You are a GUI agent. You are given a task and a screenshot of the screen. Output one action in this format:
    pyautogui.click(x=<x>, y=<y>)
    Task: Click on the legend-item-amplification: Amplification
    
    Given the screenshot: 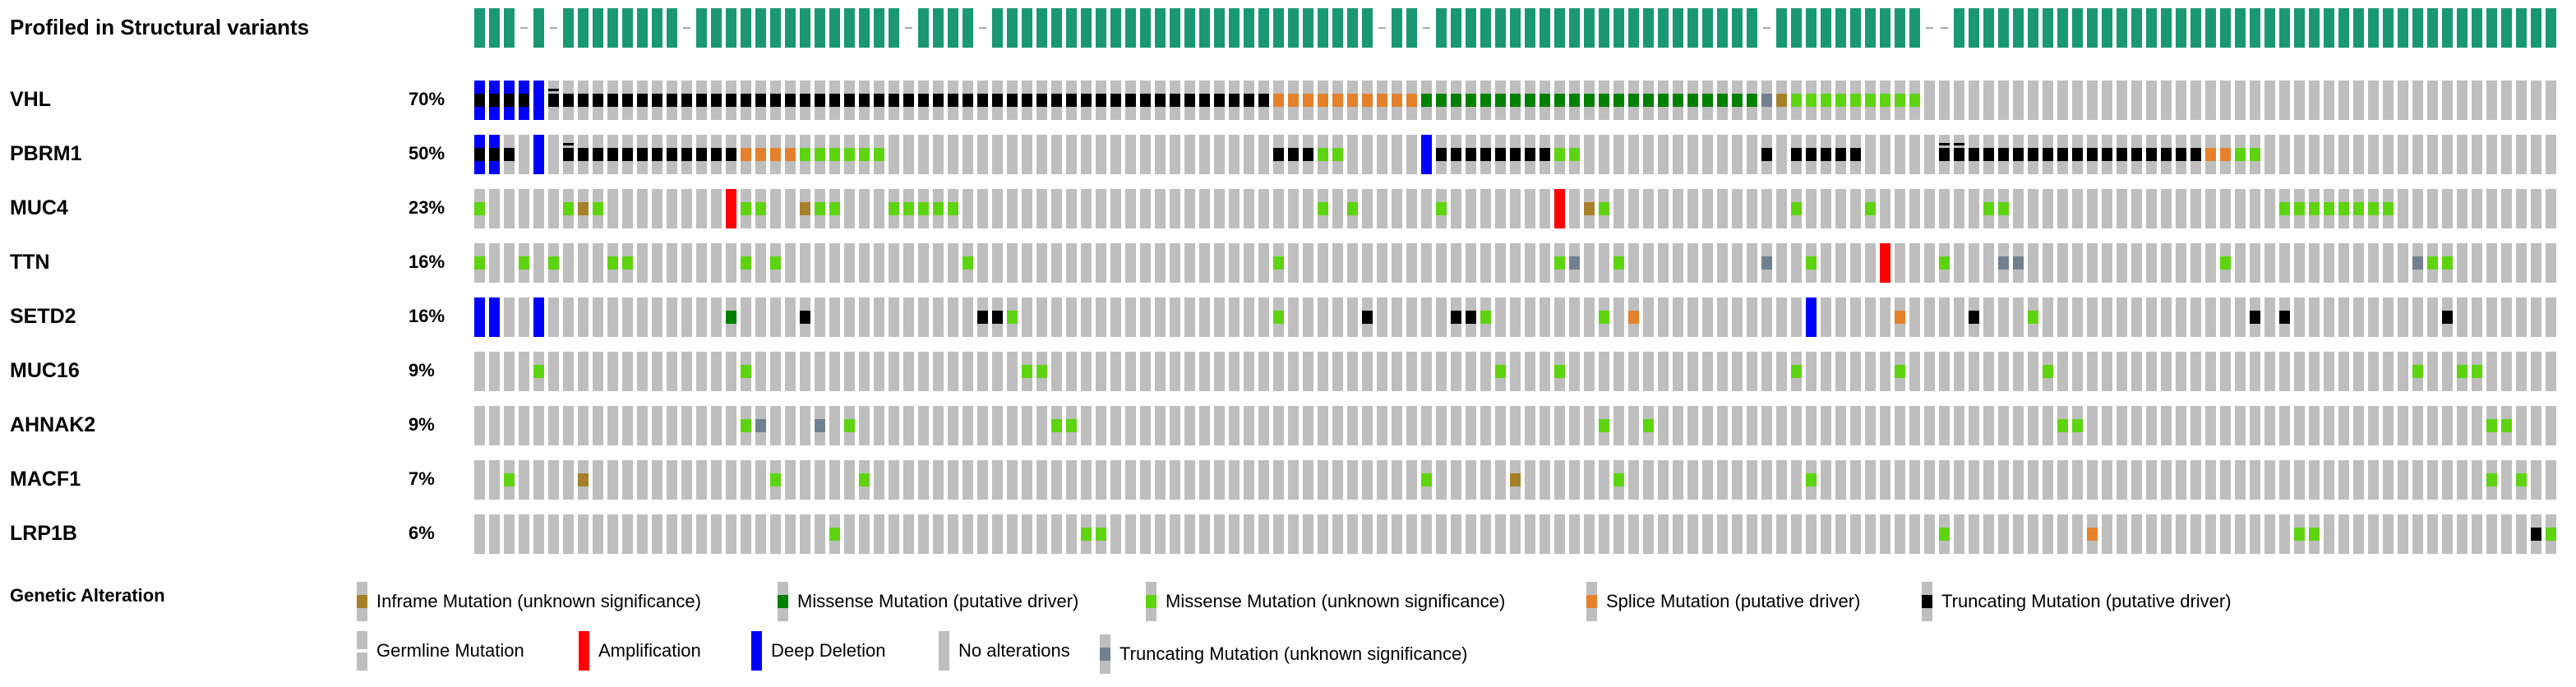 What is the action you would take?
    pyautogui.click(x=640, y=651)
    